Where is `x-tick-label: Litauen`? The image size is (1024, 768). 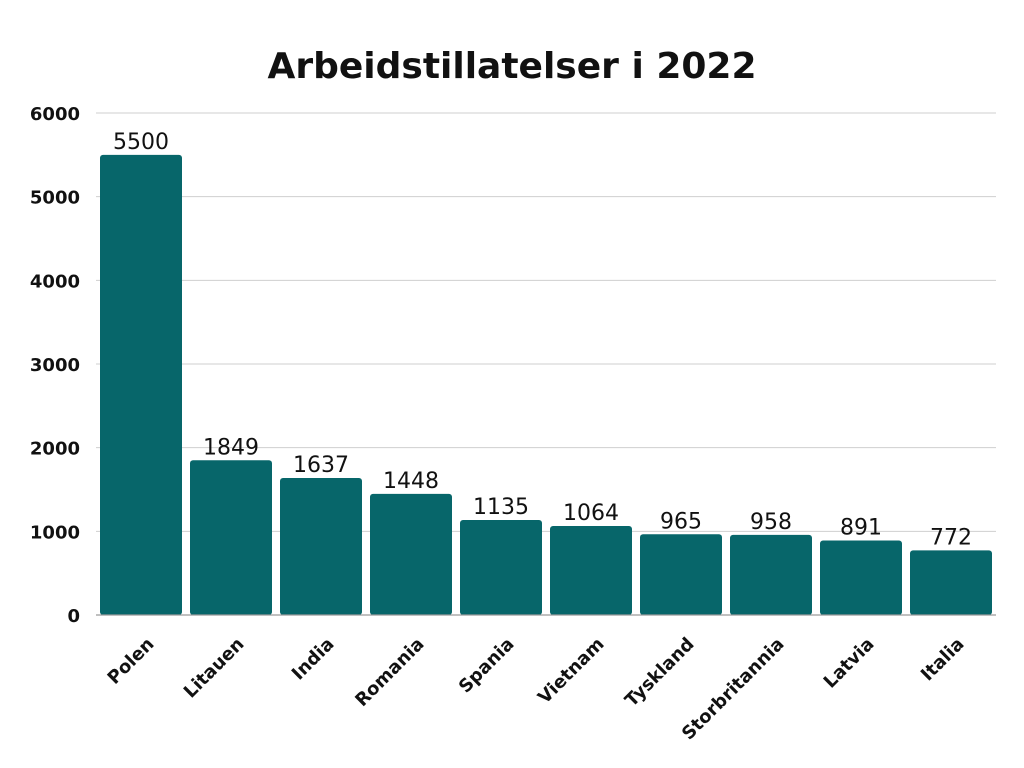
x-tick-label: Litauen is located at coordinates (214, 668).